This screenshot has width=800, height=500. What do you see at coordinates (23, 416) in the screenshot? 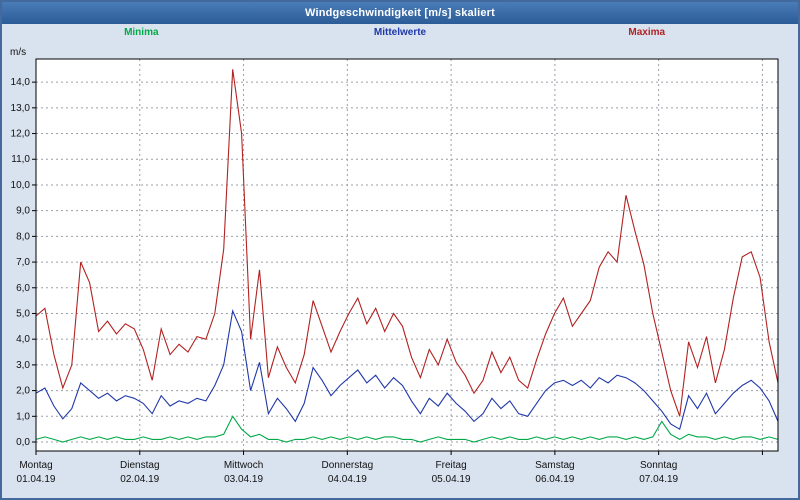
I see `svg-text: 1,0` at bounding box center [23, 416].